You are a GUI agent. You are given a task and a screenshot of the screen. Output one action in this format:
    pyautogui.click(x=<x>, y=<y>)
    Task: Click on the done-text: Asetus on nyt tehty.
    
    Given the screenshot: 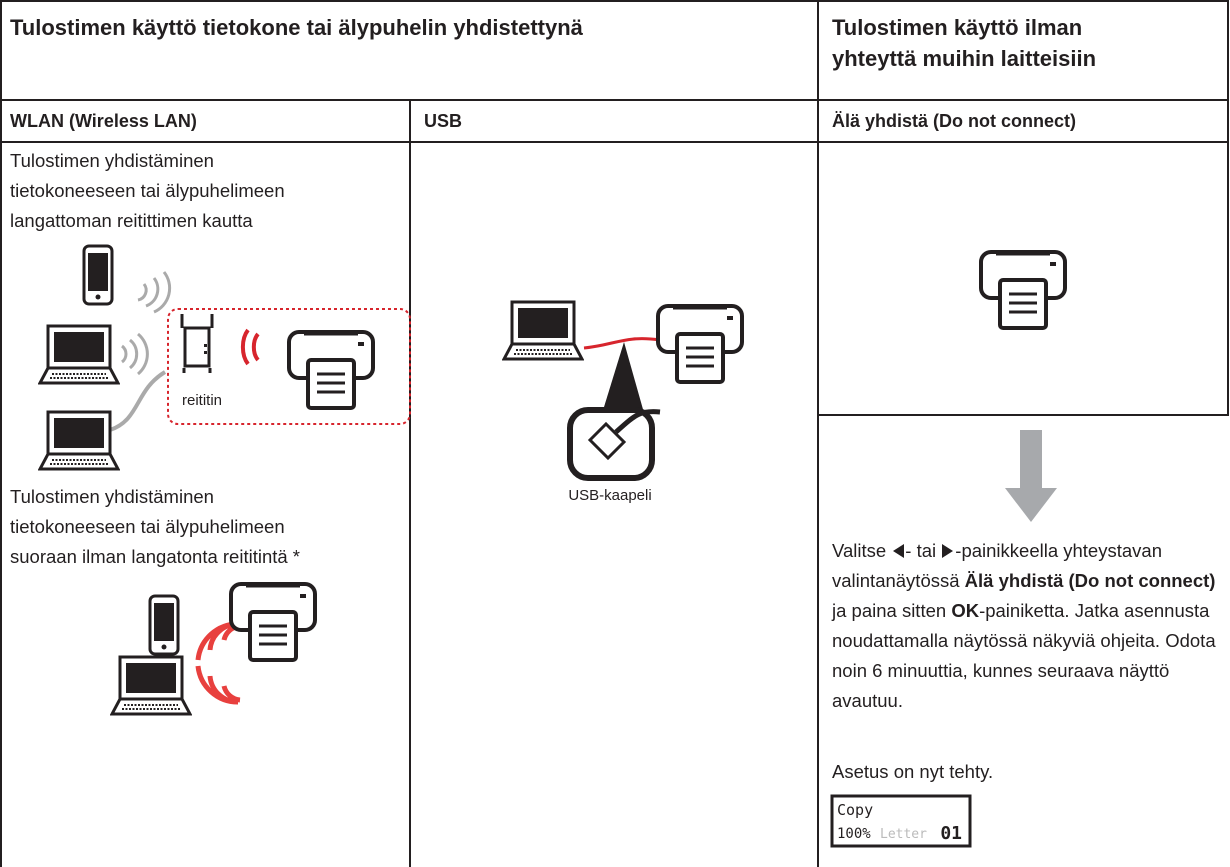 What is the action you would take?
    pyautogui.click(x=913, y=771)
    